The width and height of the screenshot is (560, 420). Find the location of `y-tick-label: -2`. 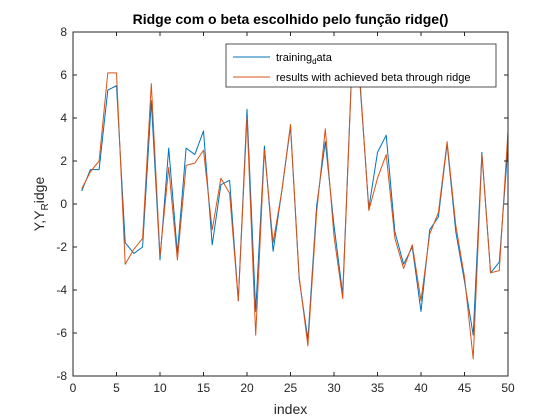

y-tick-label: -2 is located at coordinates (61, 247).